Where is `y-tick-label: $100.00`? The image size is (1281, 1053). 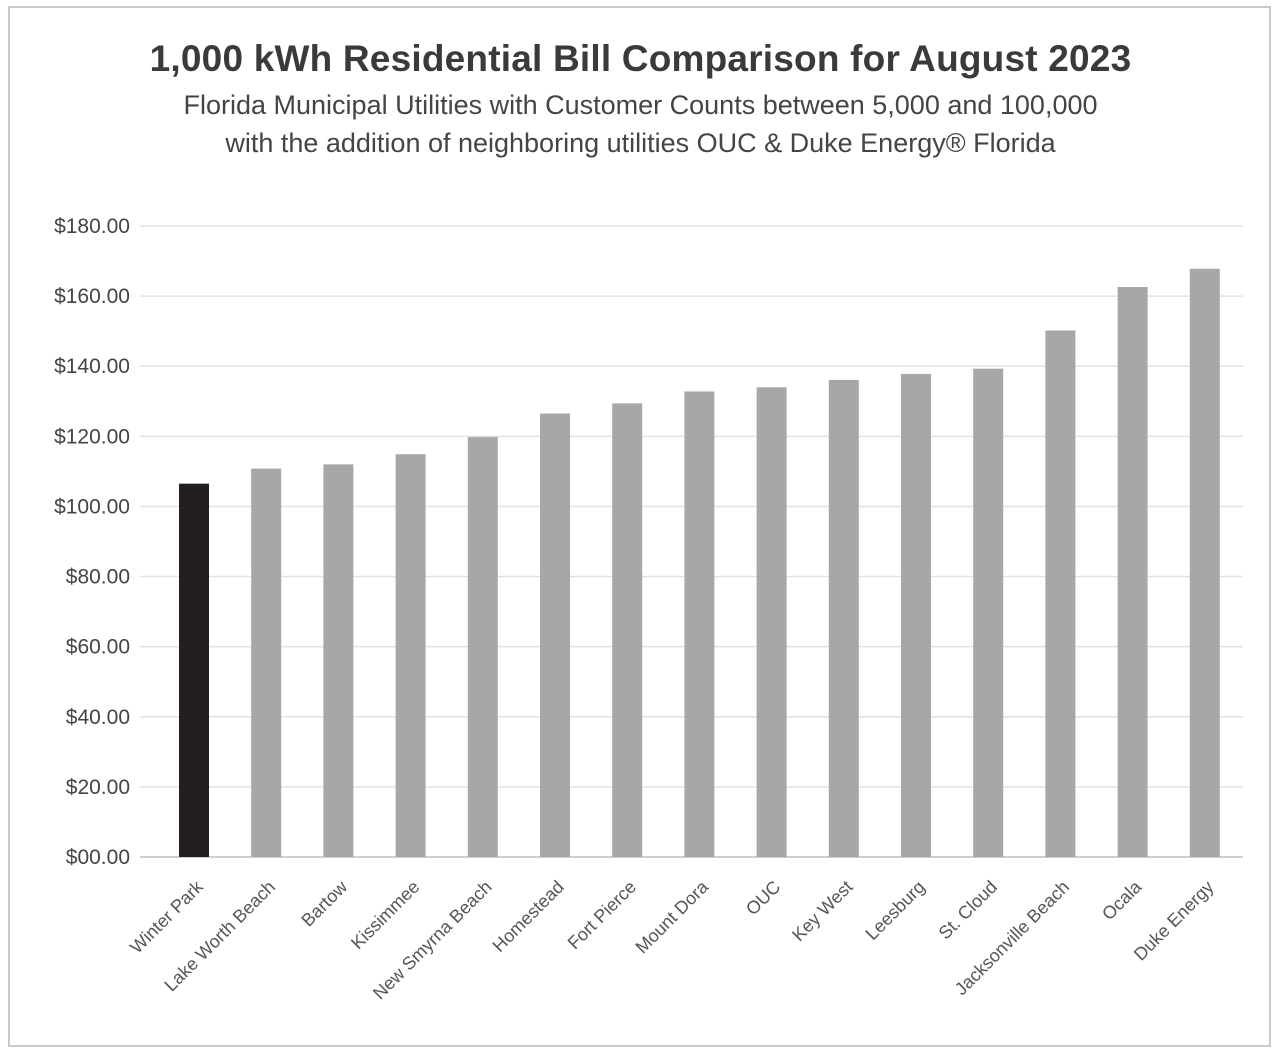
y-tick-label: $100.00 is located at coordinates (92, 506).